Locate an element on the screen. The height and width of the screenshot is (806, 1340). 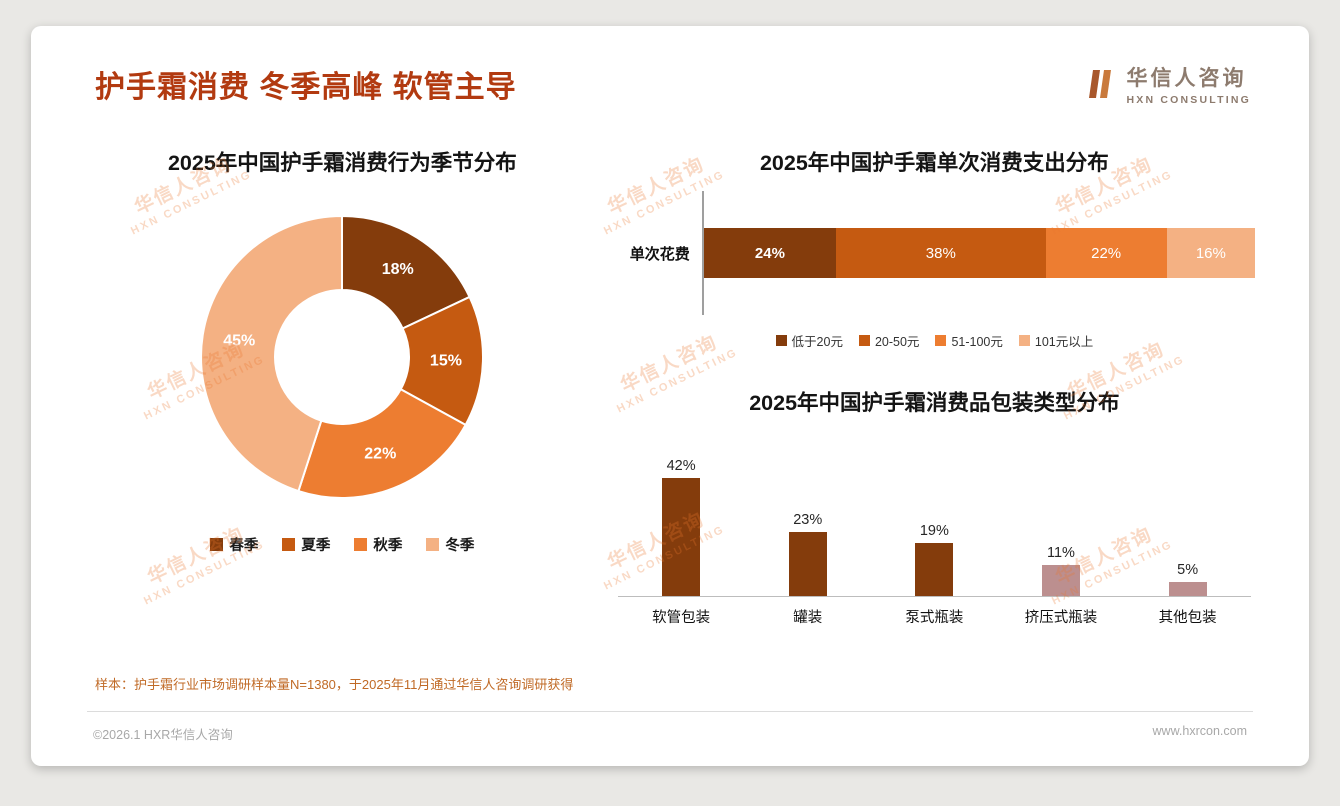
donut-value-label: 15% is located at coordinates (446, 360).